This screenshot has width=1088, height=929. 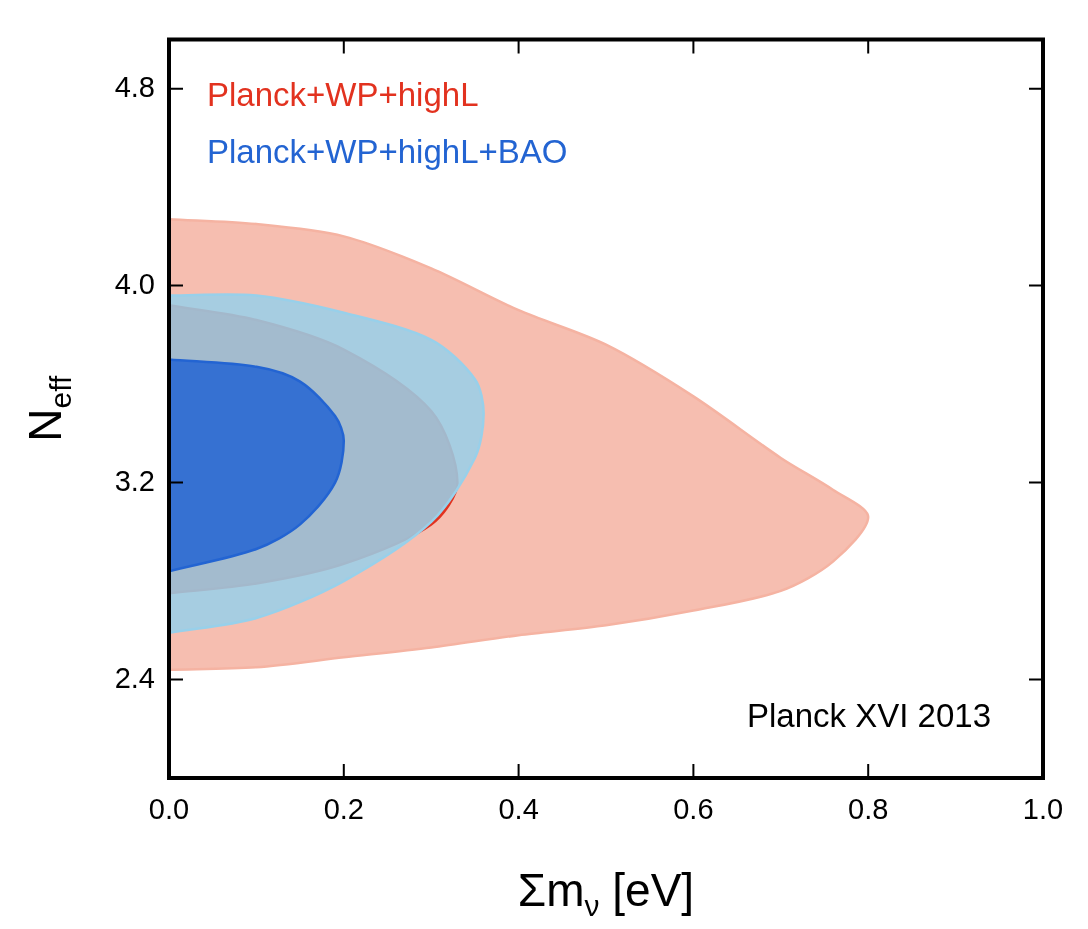 What do you see at coordinates (134, 283) in the screenshot?
I see `y-tick-label: 4.0` at bounding box center [134, 283].